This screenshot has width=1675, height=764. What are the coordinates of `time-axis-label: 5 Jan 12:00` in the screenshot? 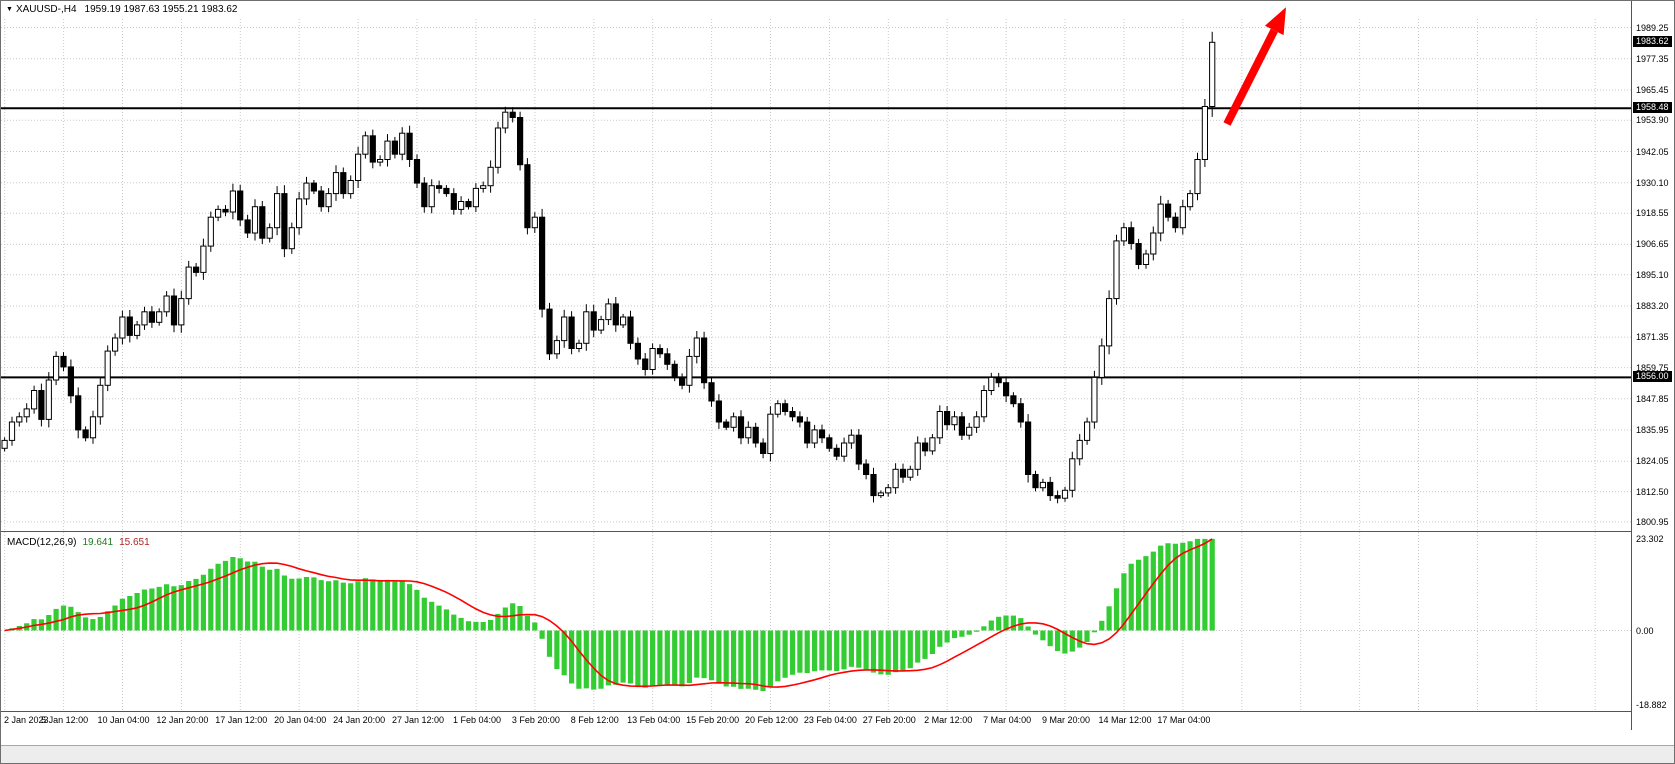 It's located at (65, 720).